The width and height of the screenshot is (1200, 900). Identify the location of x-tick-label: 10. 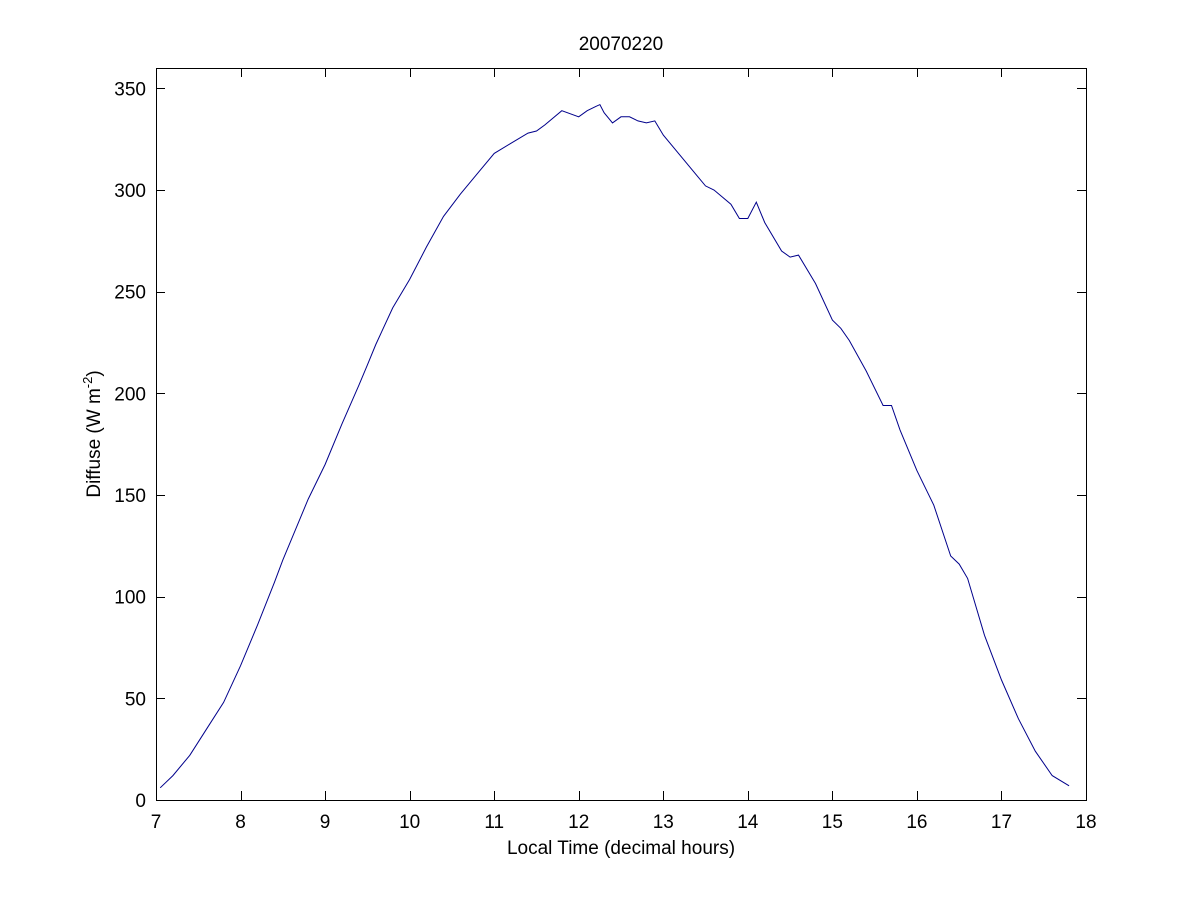
(409, 822).